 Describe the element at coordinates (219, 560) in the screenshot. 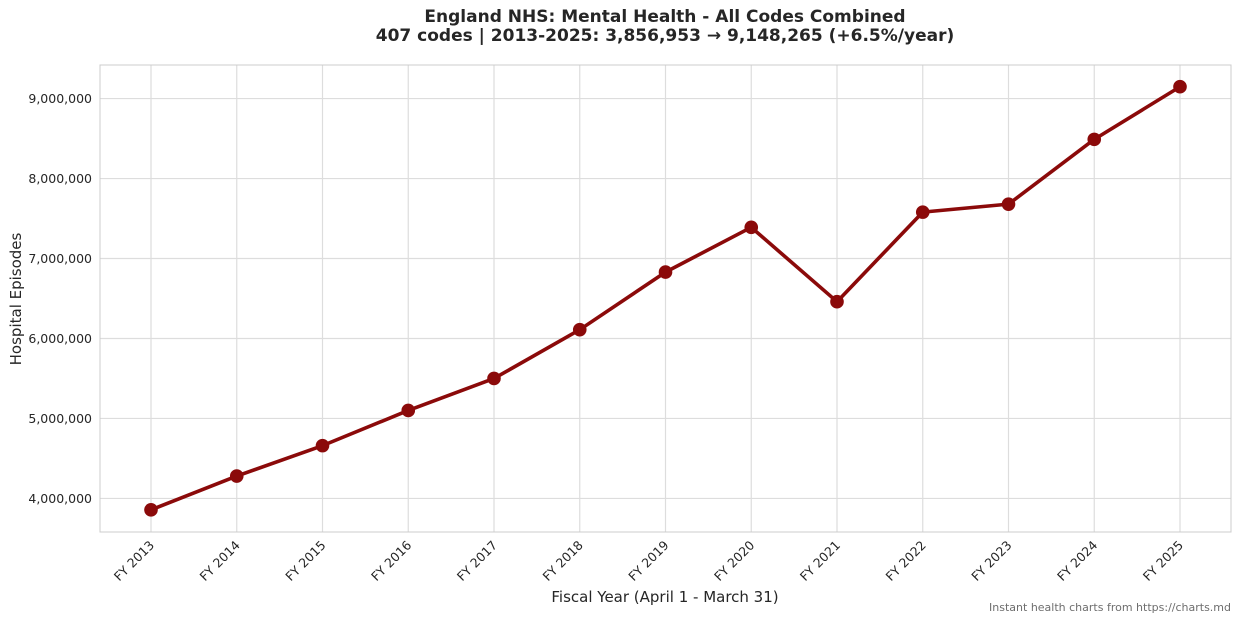

I see `x-tick-label: FY 2014` at that location.